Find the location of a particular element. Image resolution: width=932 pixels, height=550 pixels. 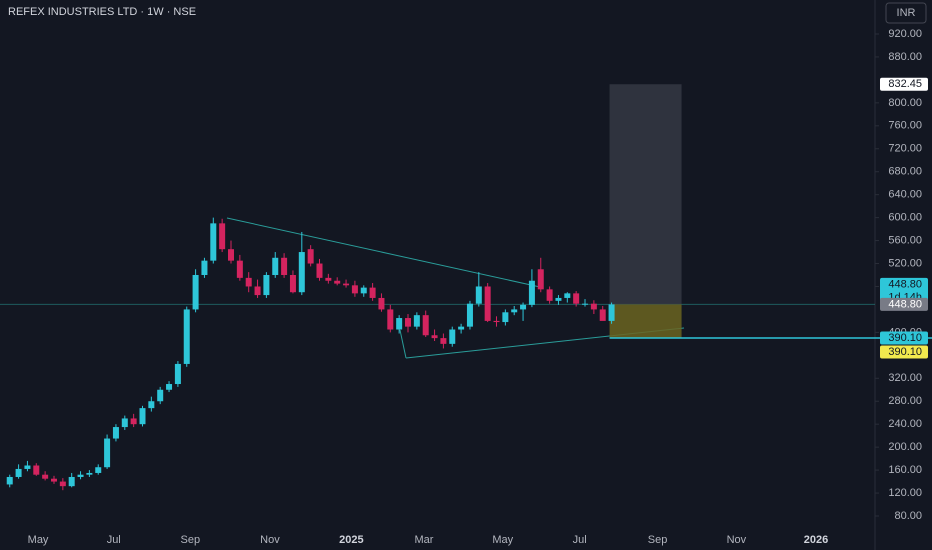

price-label: 390.10 is located at coordinates (905, 352).